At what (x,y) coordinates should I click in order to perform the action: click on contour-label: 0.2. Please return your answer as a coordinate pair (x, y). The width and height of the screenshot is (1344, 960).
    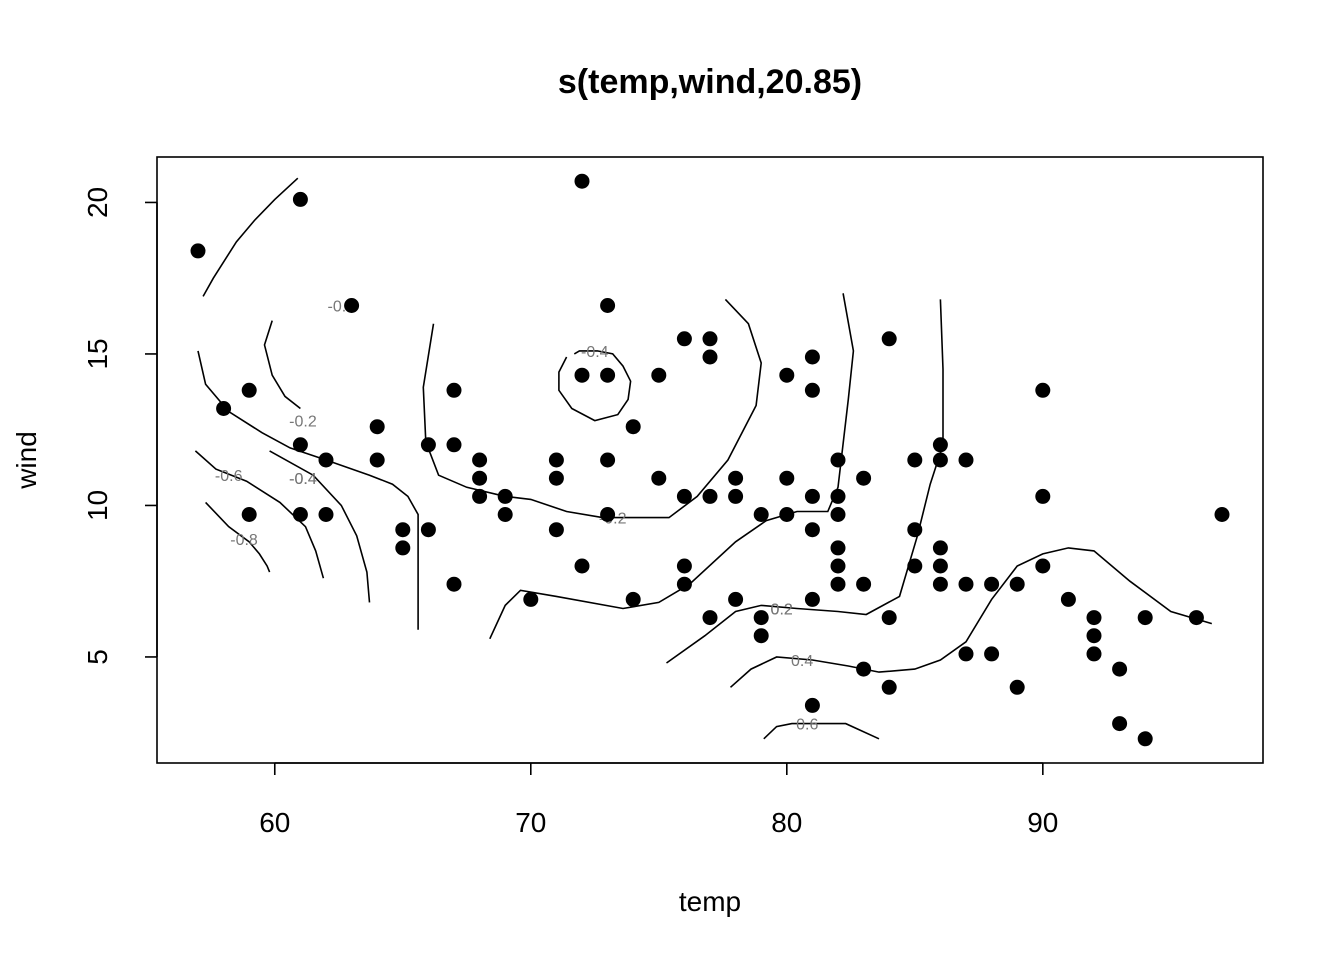
    Looking at the image, I should click on (782, 609).